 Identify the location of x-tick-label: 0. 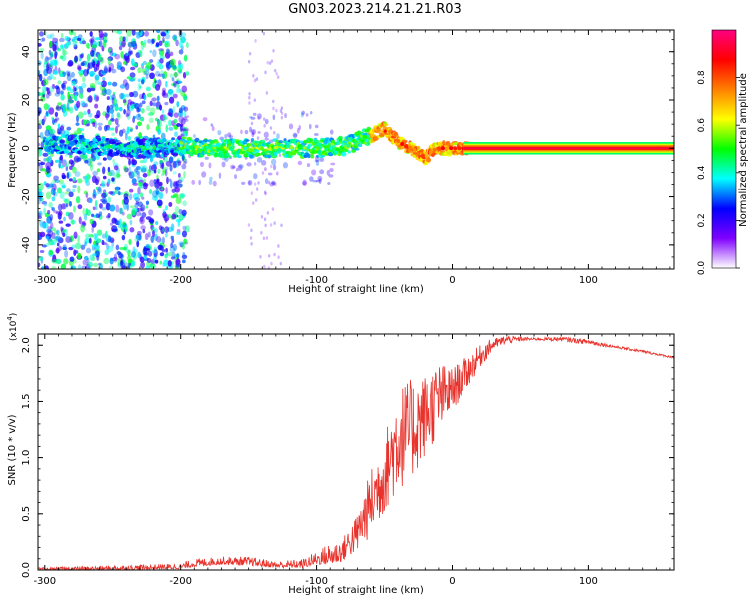
(452, 280).